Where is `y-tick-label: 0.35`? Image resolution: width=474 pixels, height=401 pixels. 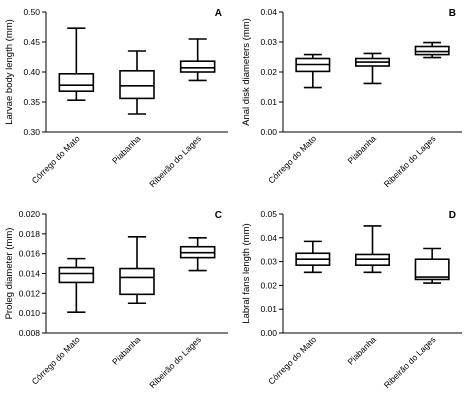 y-tick-label: 0.35 is located at coordinates (31, 102).